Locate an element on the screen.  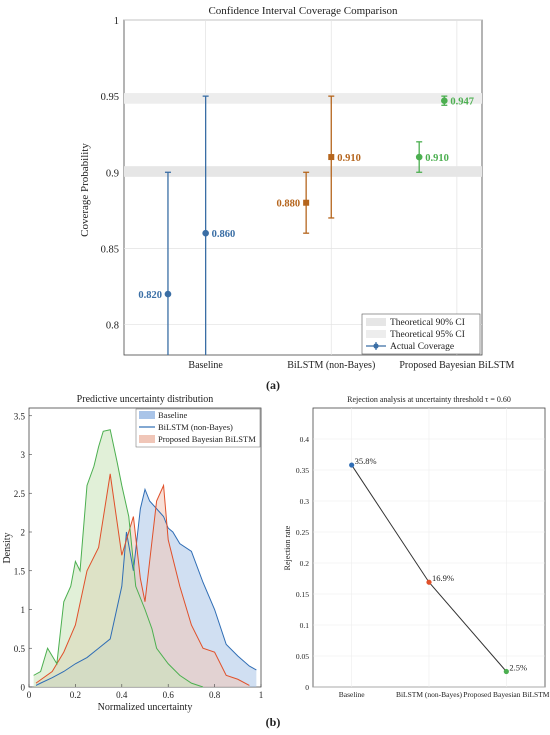
density-legend-box is located at coordinates (198, 428).